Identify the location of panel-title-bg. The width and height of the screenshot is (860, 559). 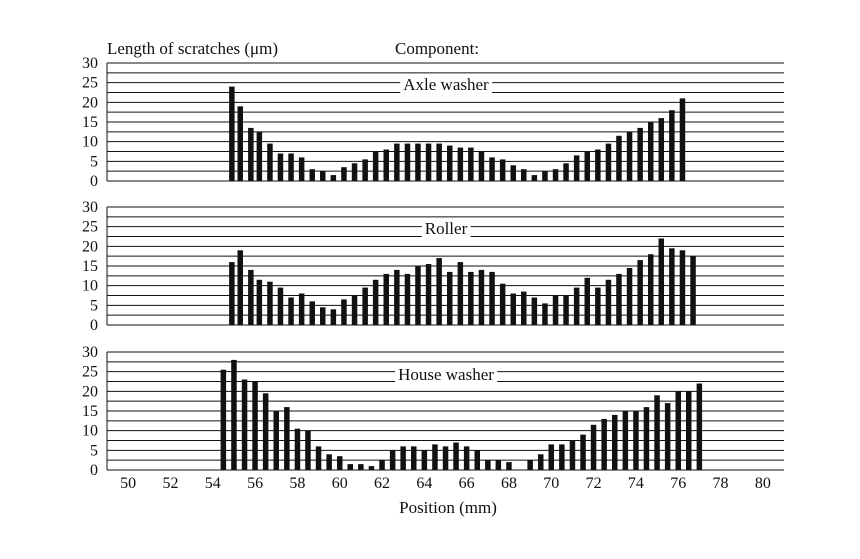
(446, 228).